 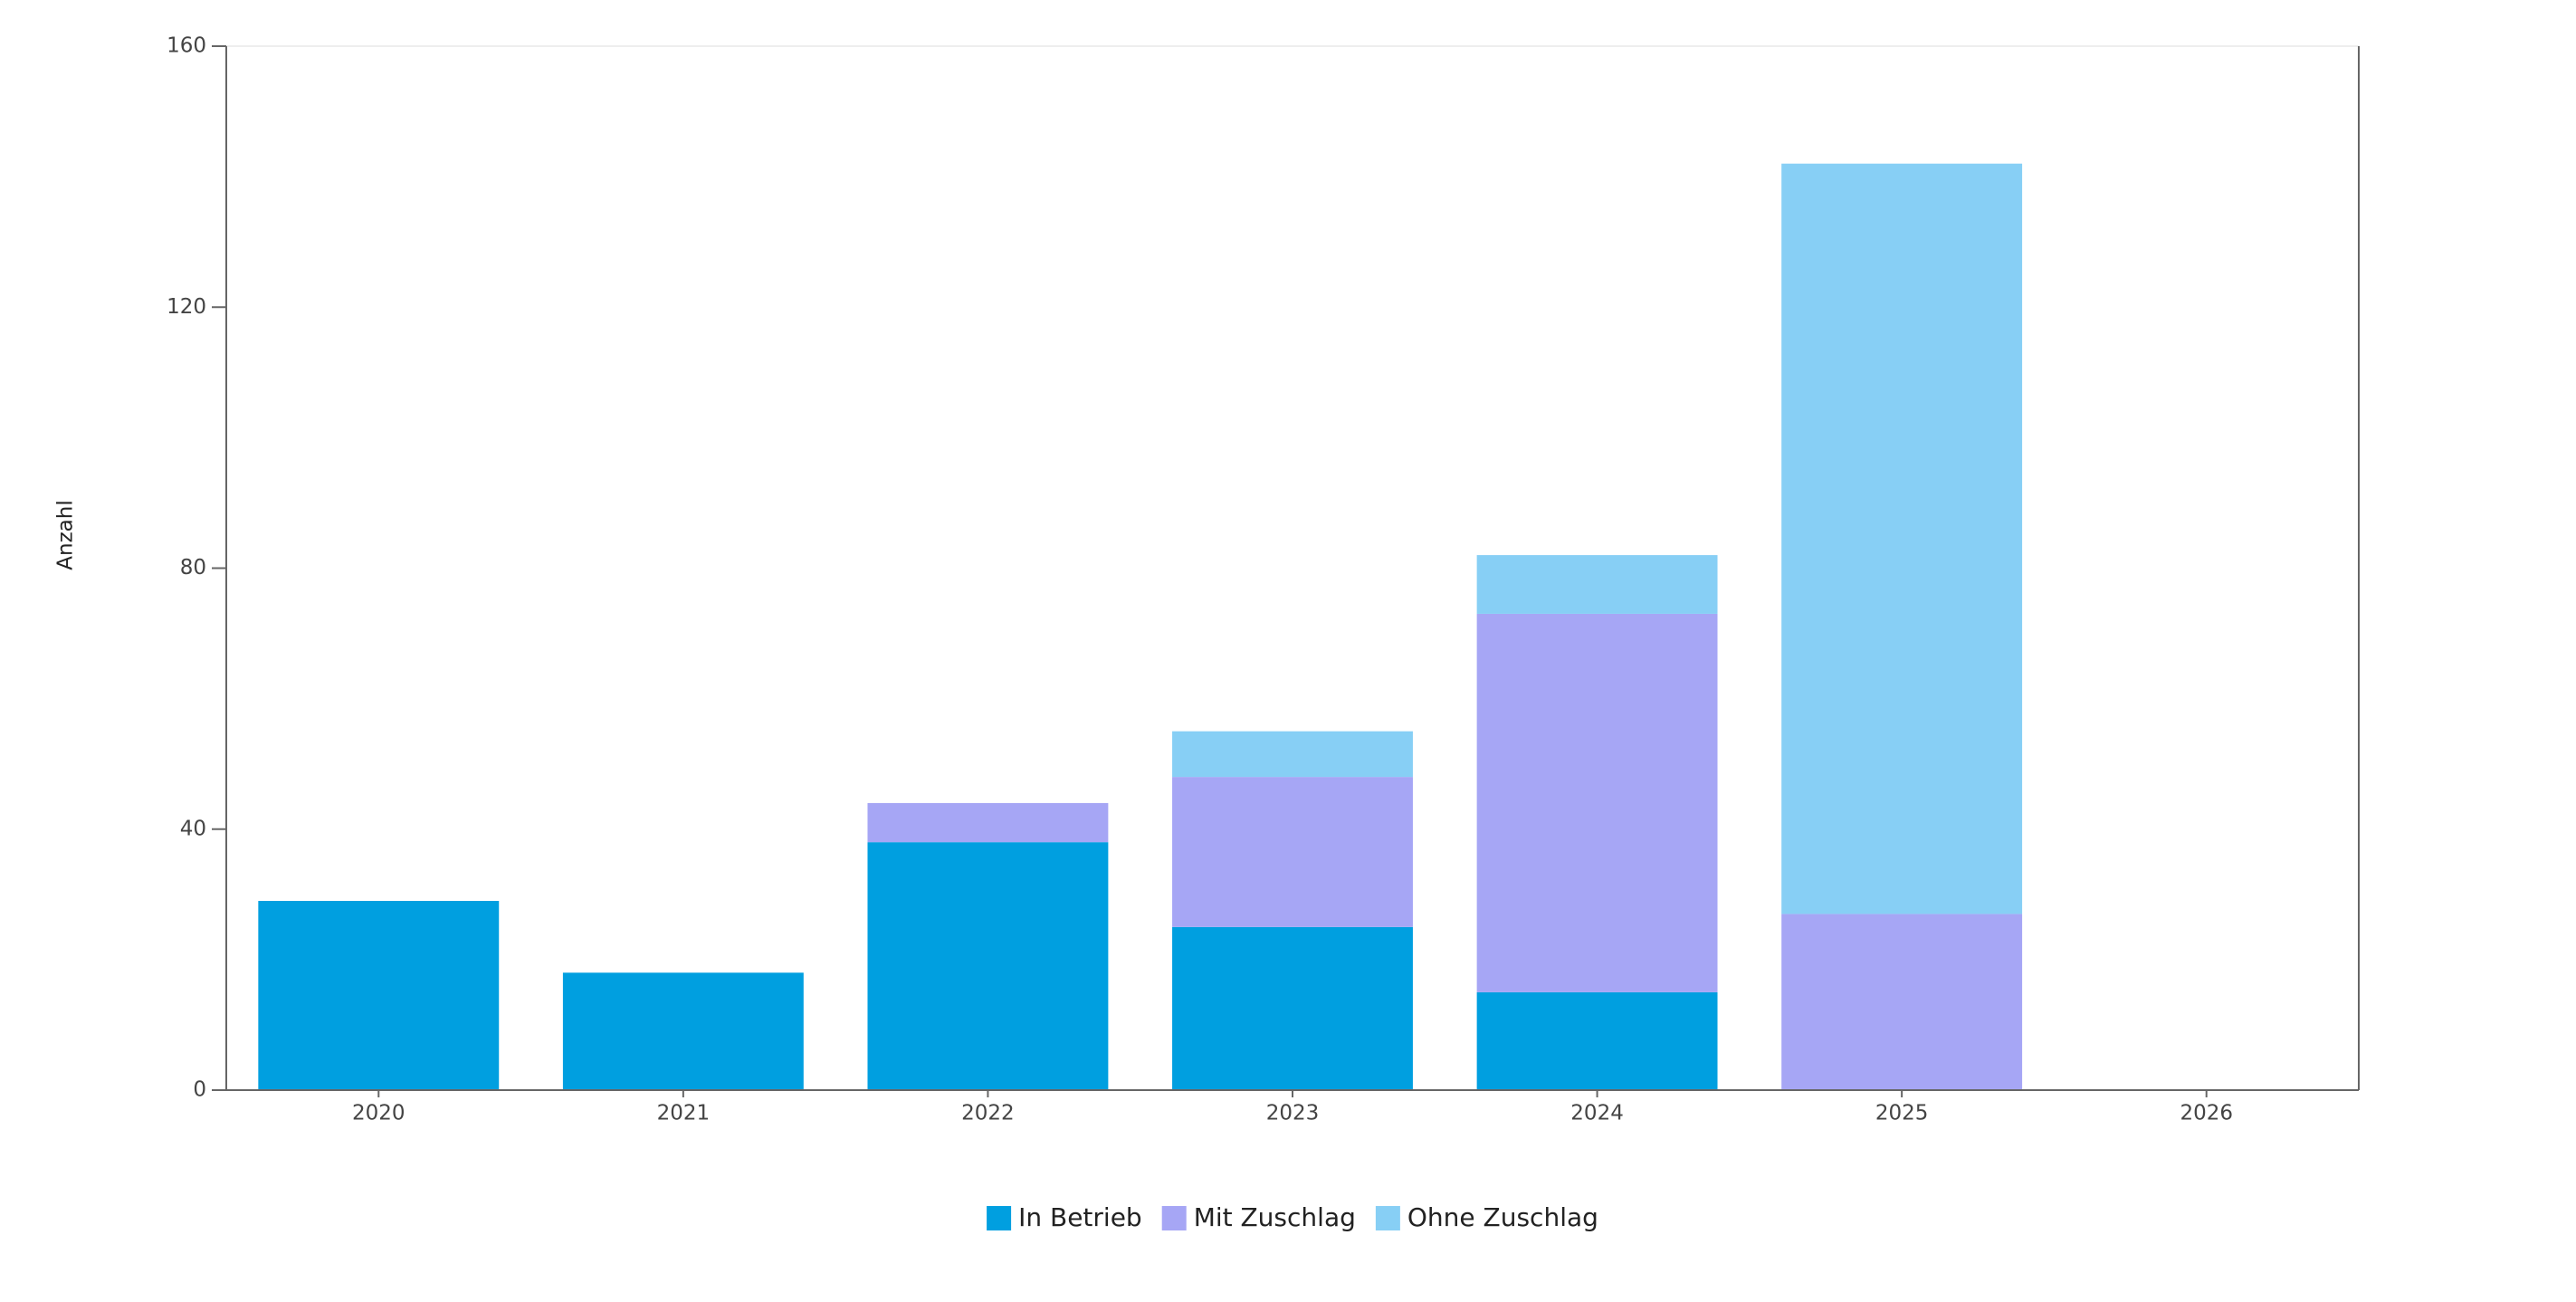 What do you see at coordinates (199, 1090) in the screenshot?
I see `y-tick-label: 0` at bounding box center [199, 1090].